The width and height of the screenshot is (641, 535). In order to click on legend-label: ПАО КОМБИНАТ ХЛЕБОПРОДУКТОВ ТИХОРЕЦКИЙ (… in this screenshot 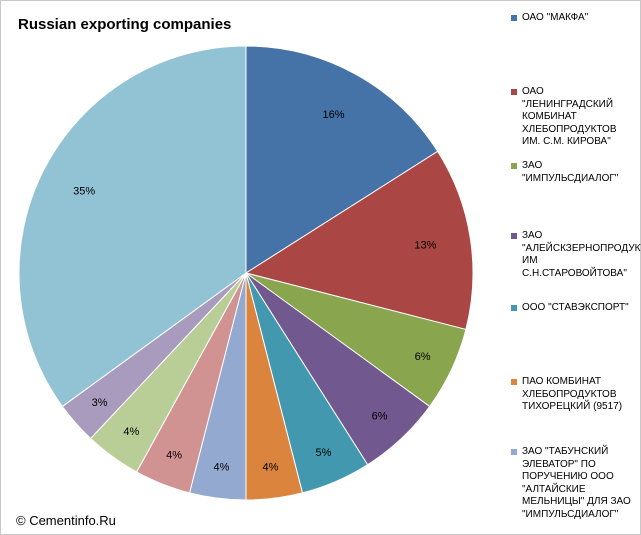, I will do `click(572, 394)`.